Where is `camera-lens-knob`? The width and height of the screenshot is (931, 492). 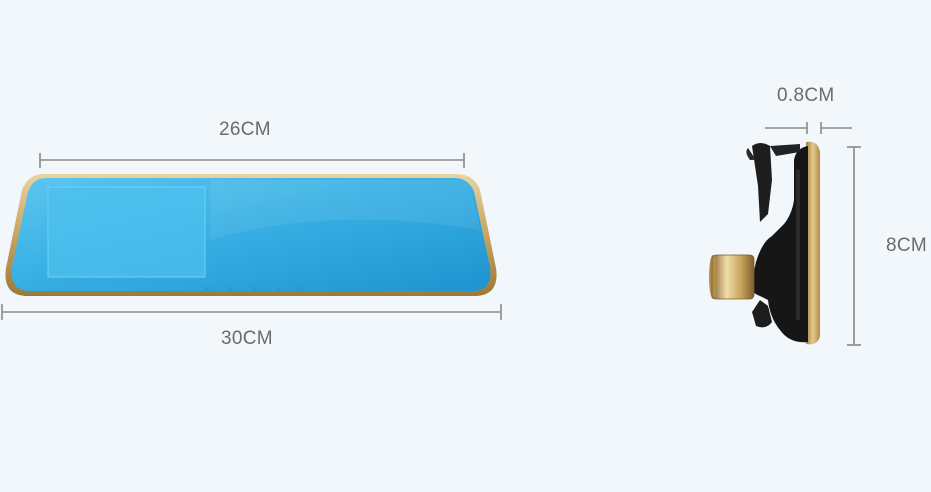
camera-lens-knob is located at coordinates (732, 277).